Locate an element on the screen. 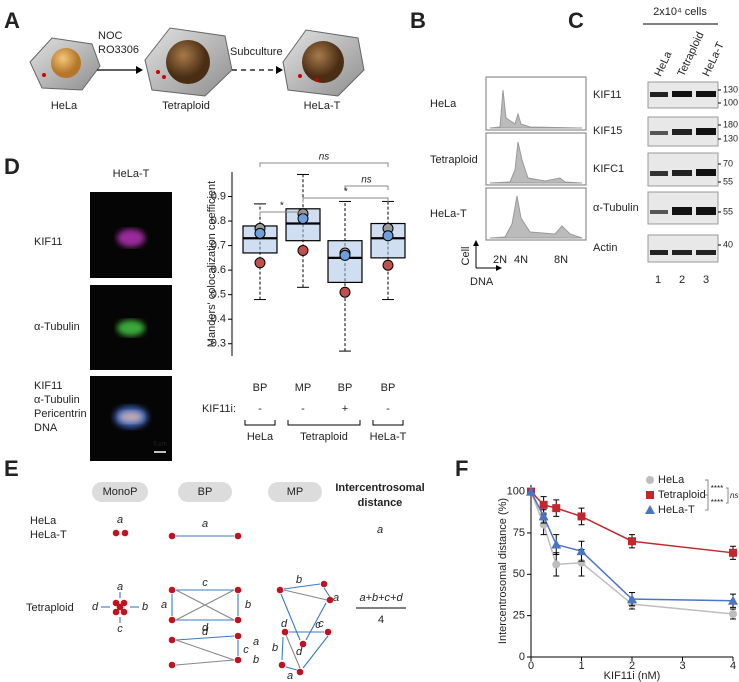 The image size is (739, 682). x-tick-label: 4N is located at coordinates (521, 260).